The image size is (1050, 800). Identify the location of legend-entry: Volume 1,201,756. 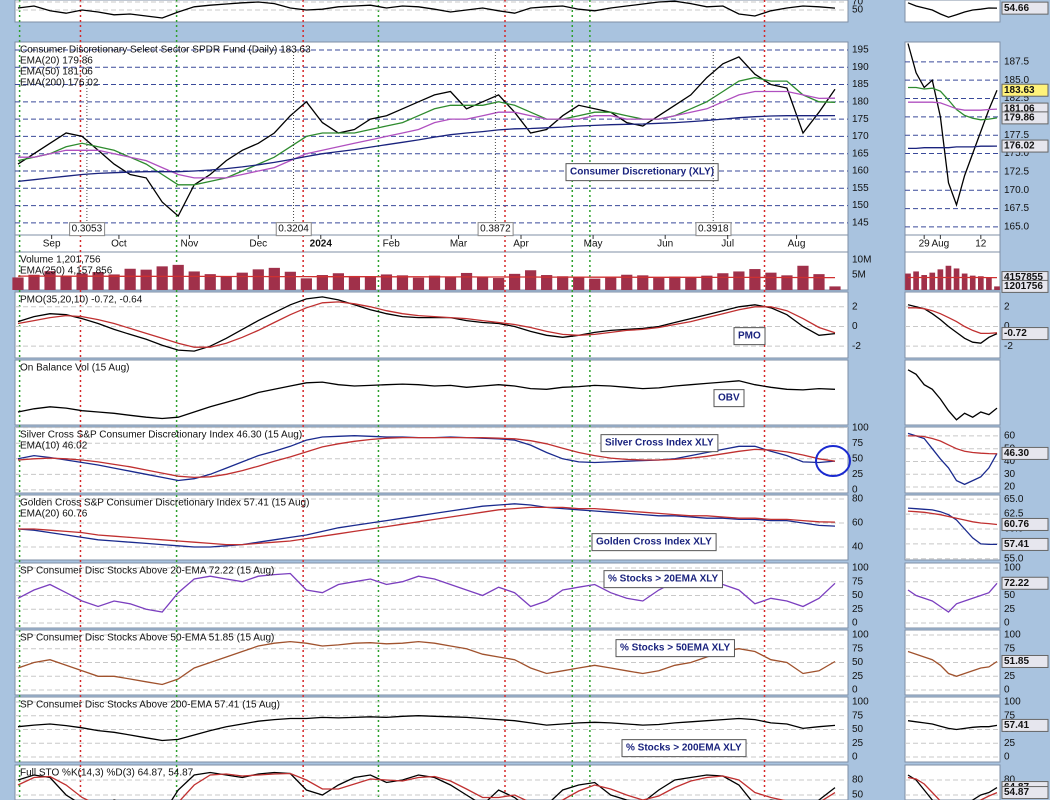
(60, 260).